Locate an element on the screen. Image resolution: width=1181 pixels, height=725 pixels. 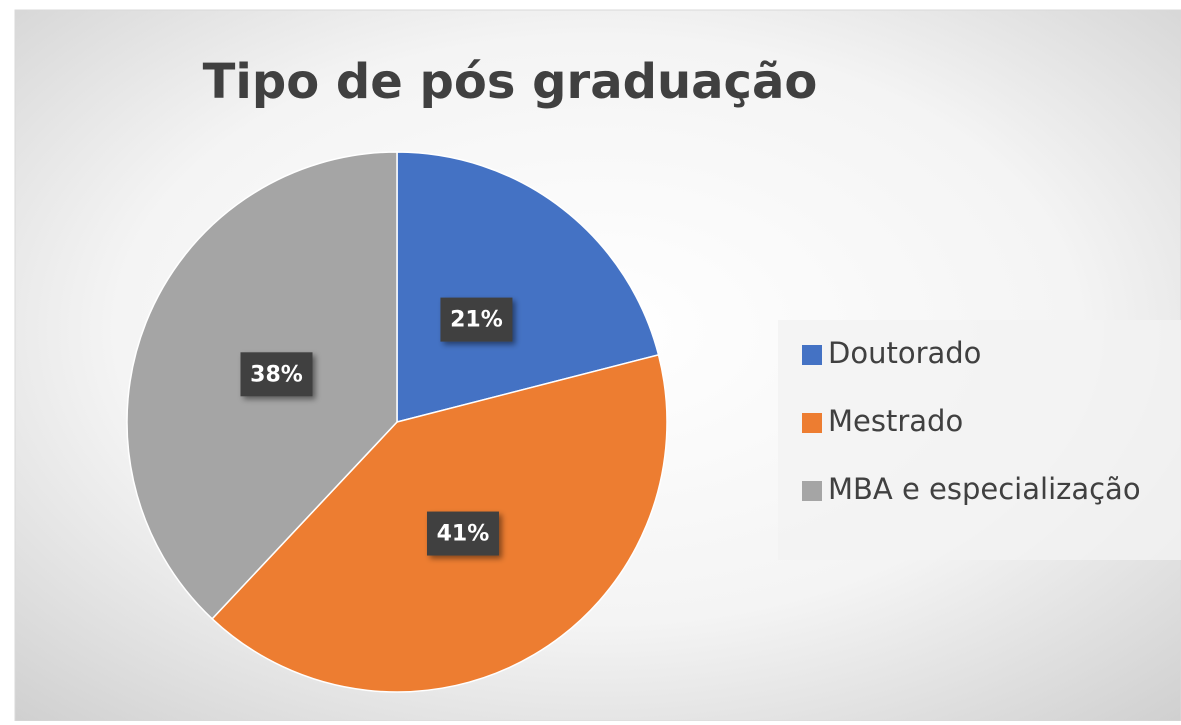
data-label: 21% is located at coordinates (476, 320).